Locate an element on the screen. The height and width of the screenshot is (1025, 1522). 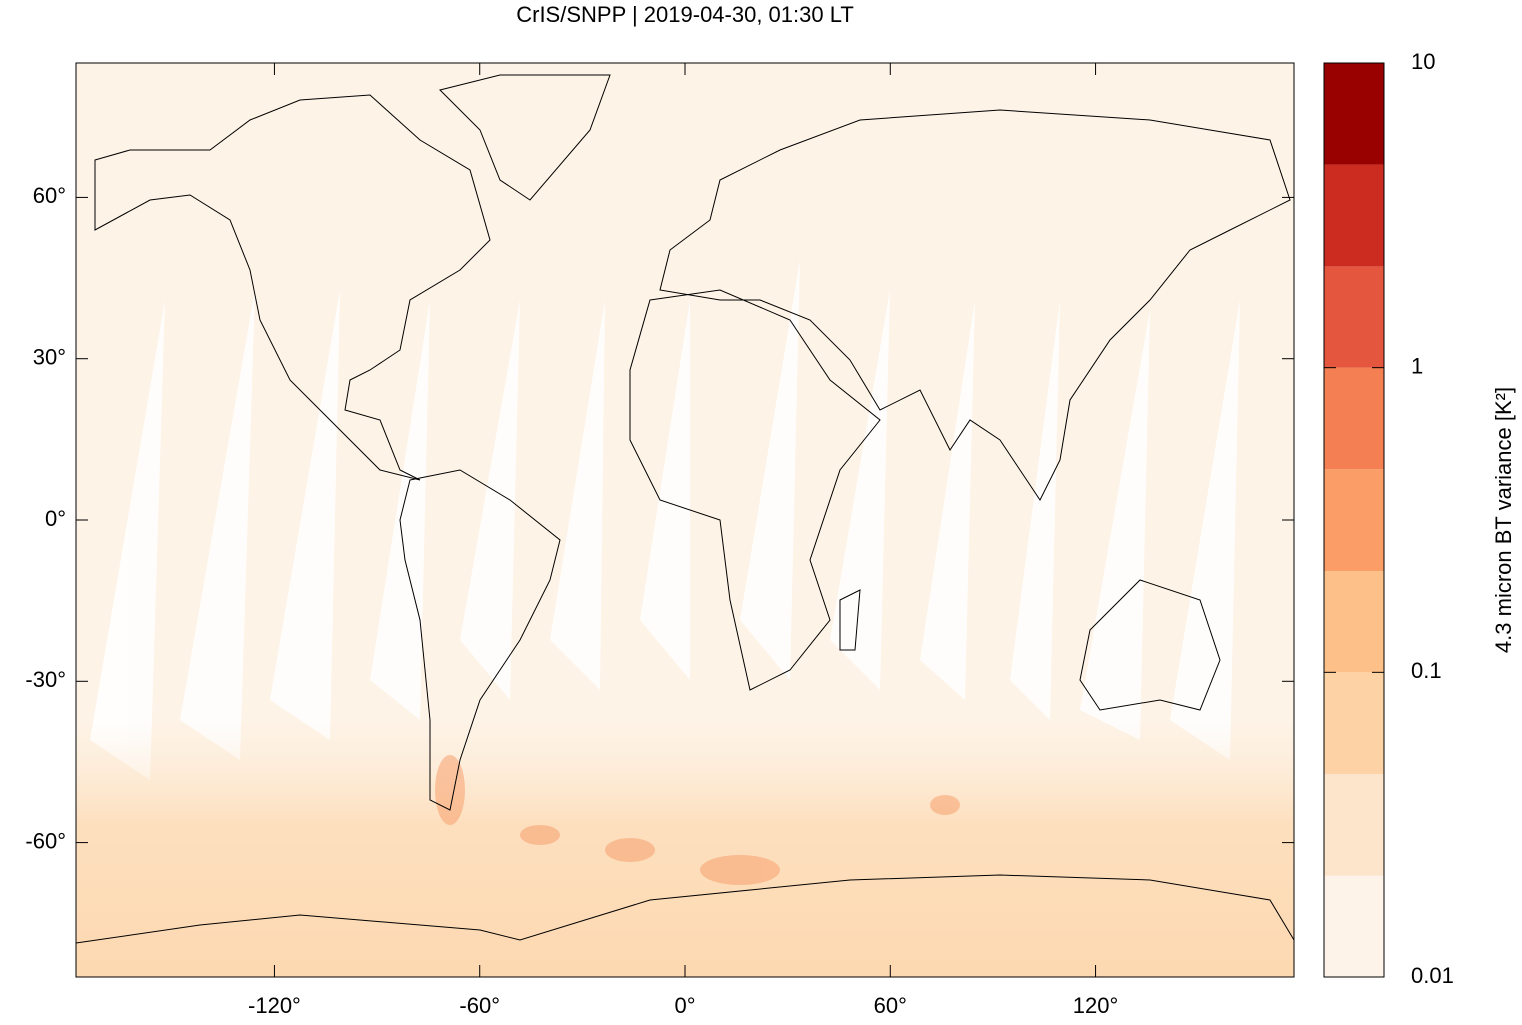
y-tick-label: -60° is located at coordinates (45, 840).